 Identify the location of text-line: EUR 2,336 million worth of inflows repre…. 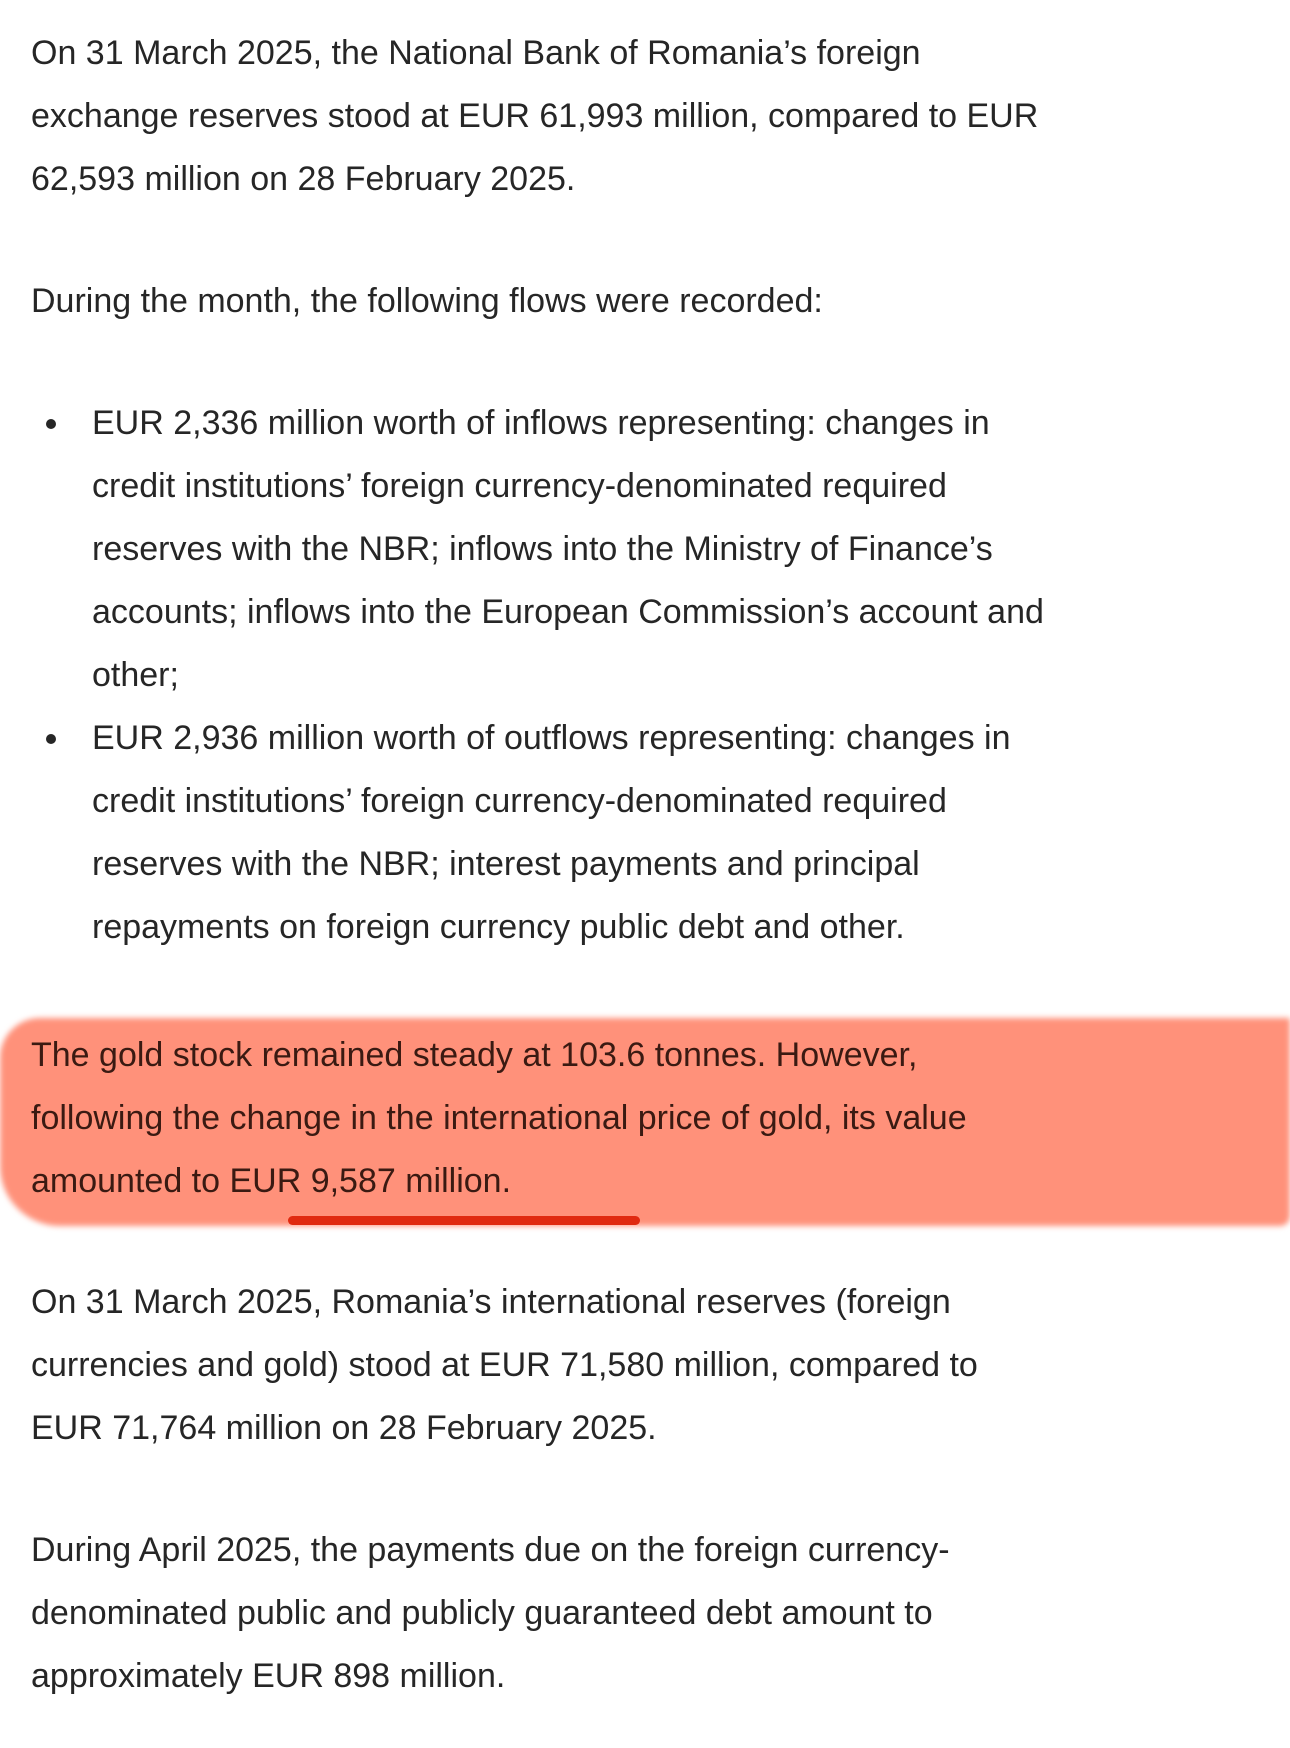
(541, 423).